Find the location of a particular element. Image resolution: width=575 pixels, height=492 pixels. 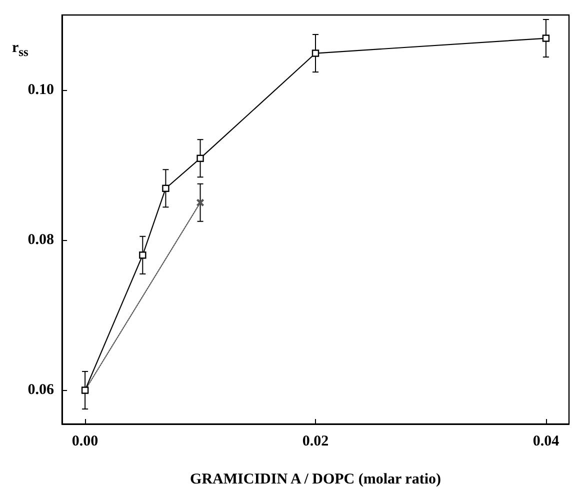

x-tick-label: 0.00 is located at coordinates (85, 442).